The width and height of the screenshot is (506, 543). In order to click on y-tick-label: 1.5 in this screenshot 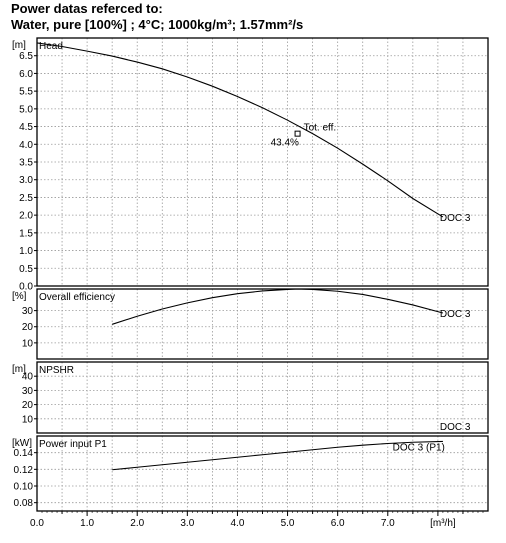, I will do `click(26, 233)`.